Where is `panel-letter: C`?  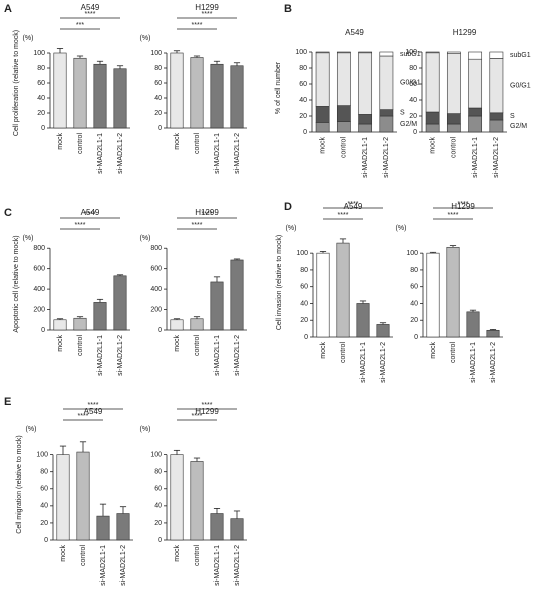
panel-letter: C is located at coordinates (8, 213).